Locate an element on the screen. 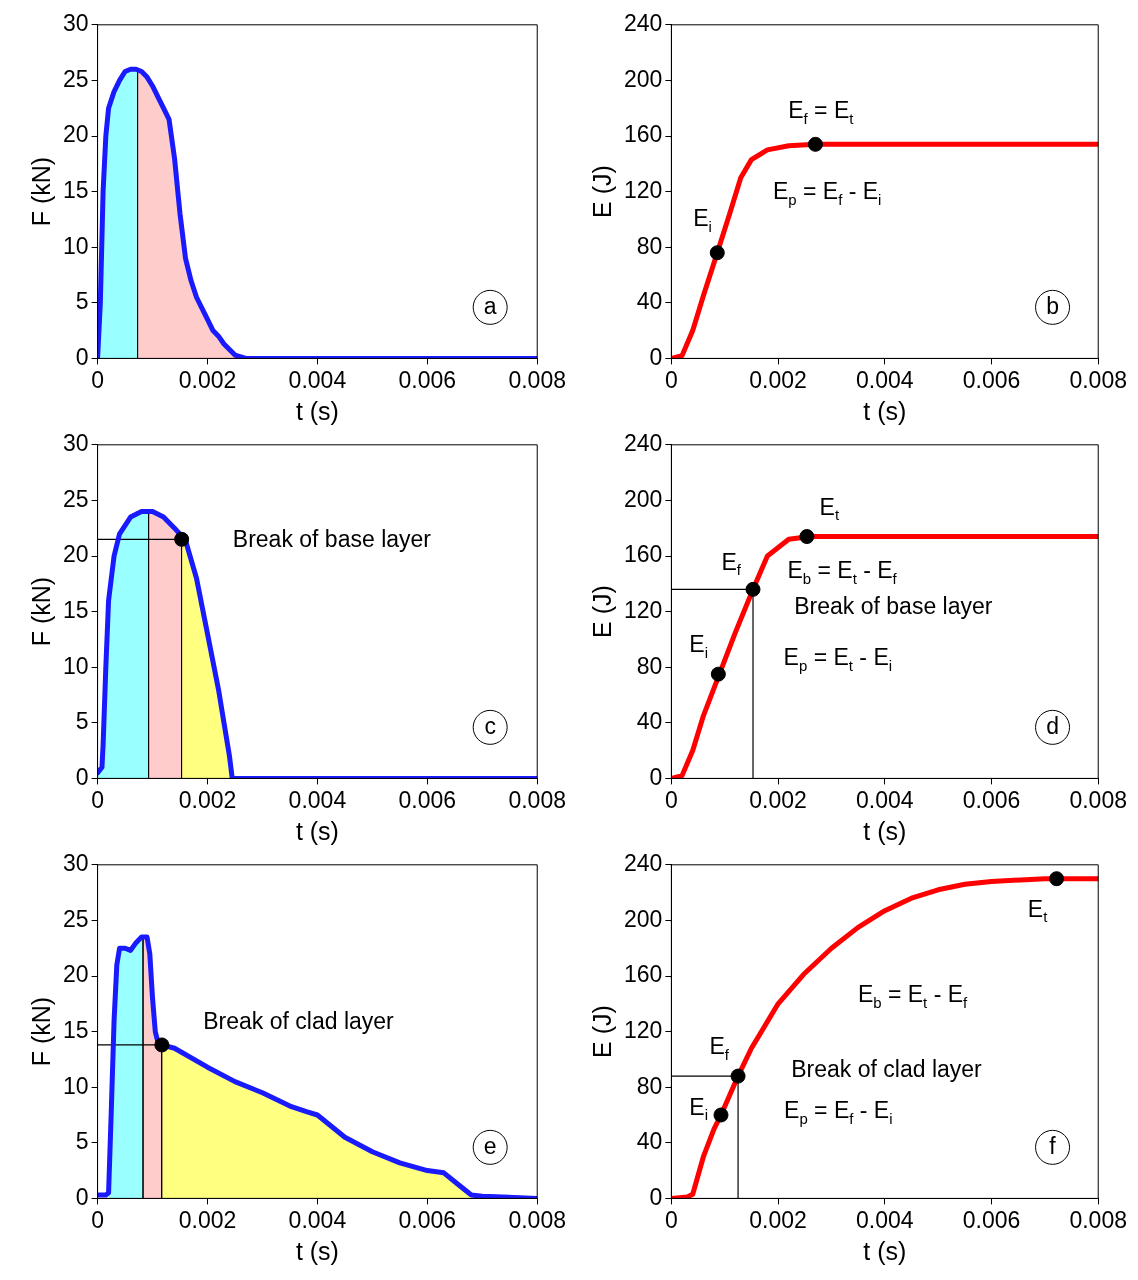 Image resolution: width=1138 pixels, height=1280 pixels. annotation: f is located at coordinates (1053, 1145).